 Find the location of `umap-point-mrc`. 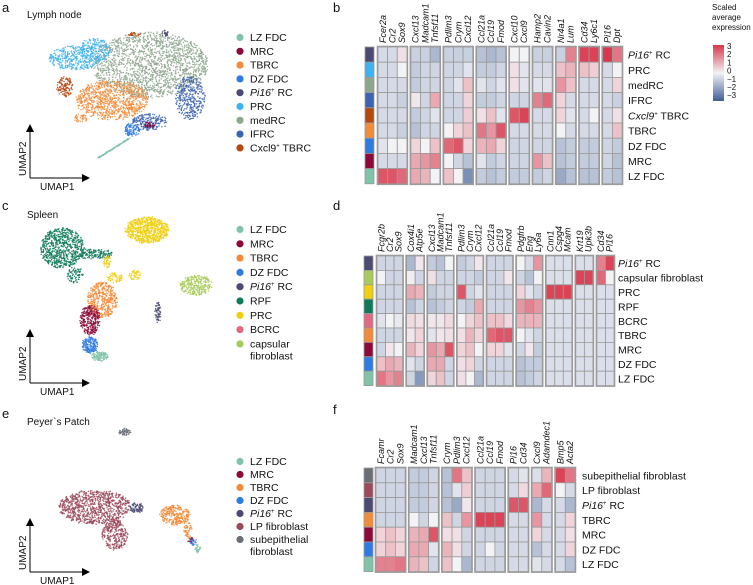

umap-point-mrc is located at coordinates (147, 127).